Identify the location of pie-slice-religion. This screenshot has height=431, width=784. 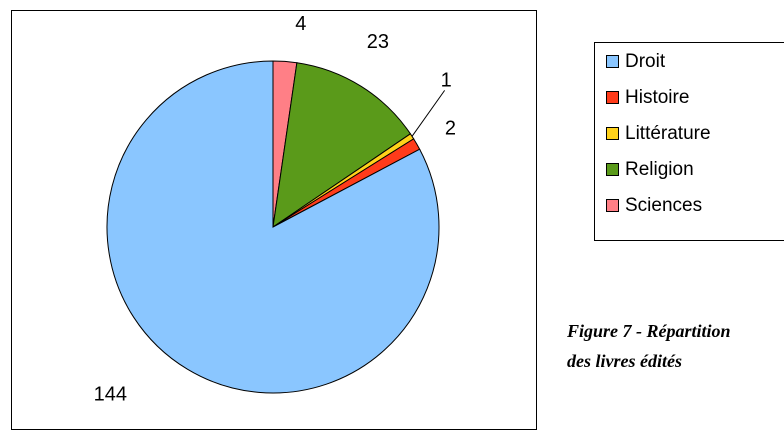
(342, 145).